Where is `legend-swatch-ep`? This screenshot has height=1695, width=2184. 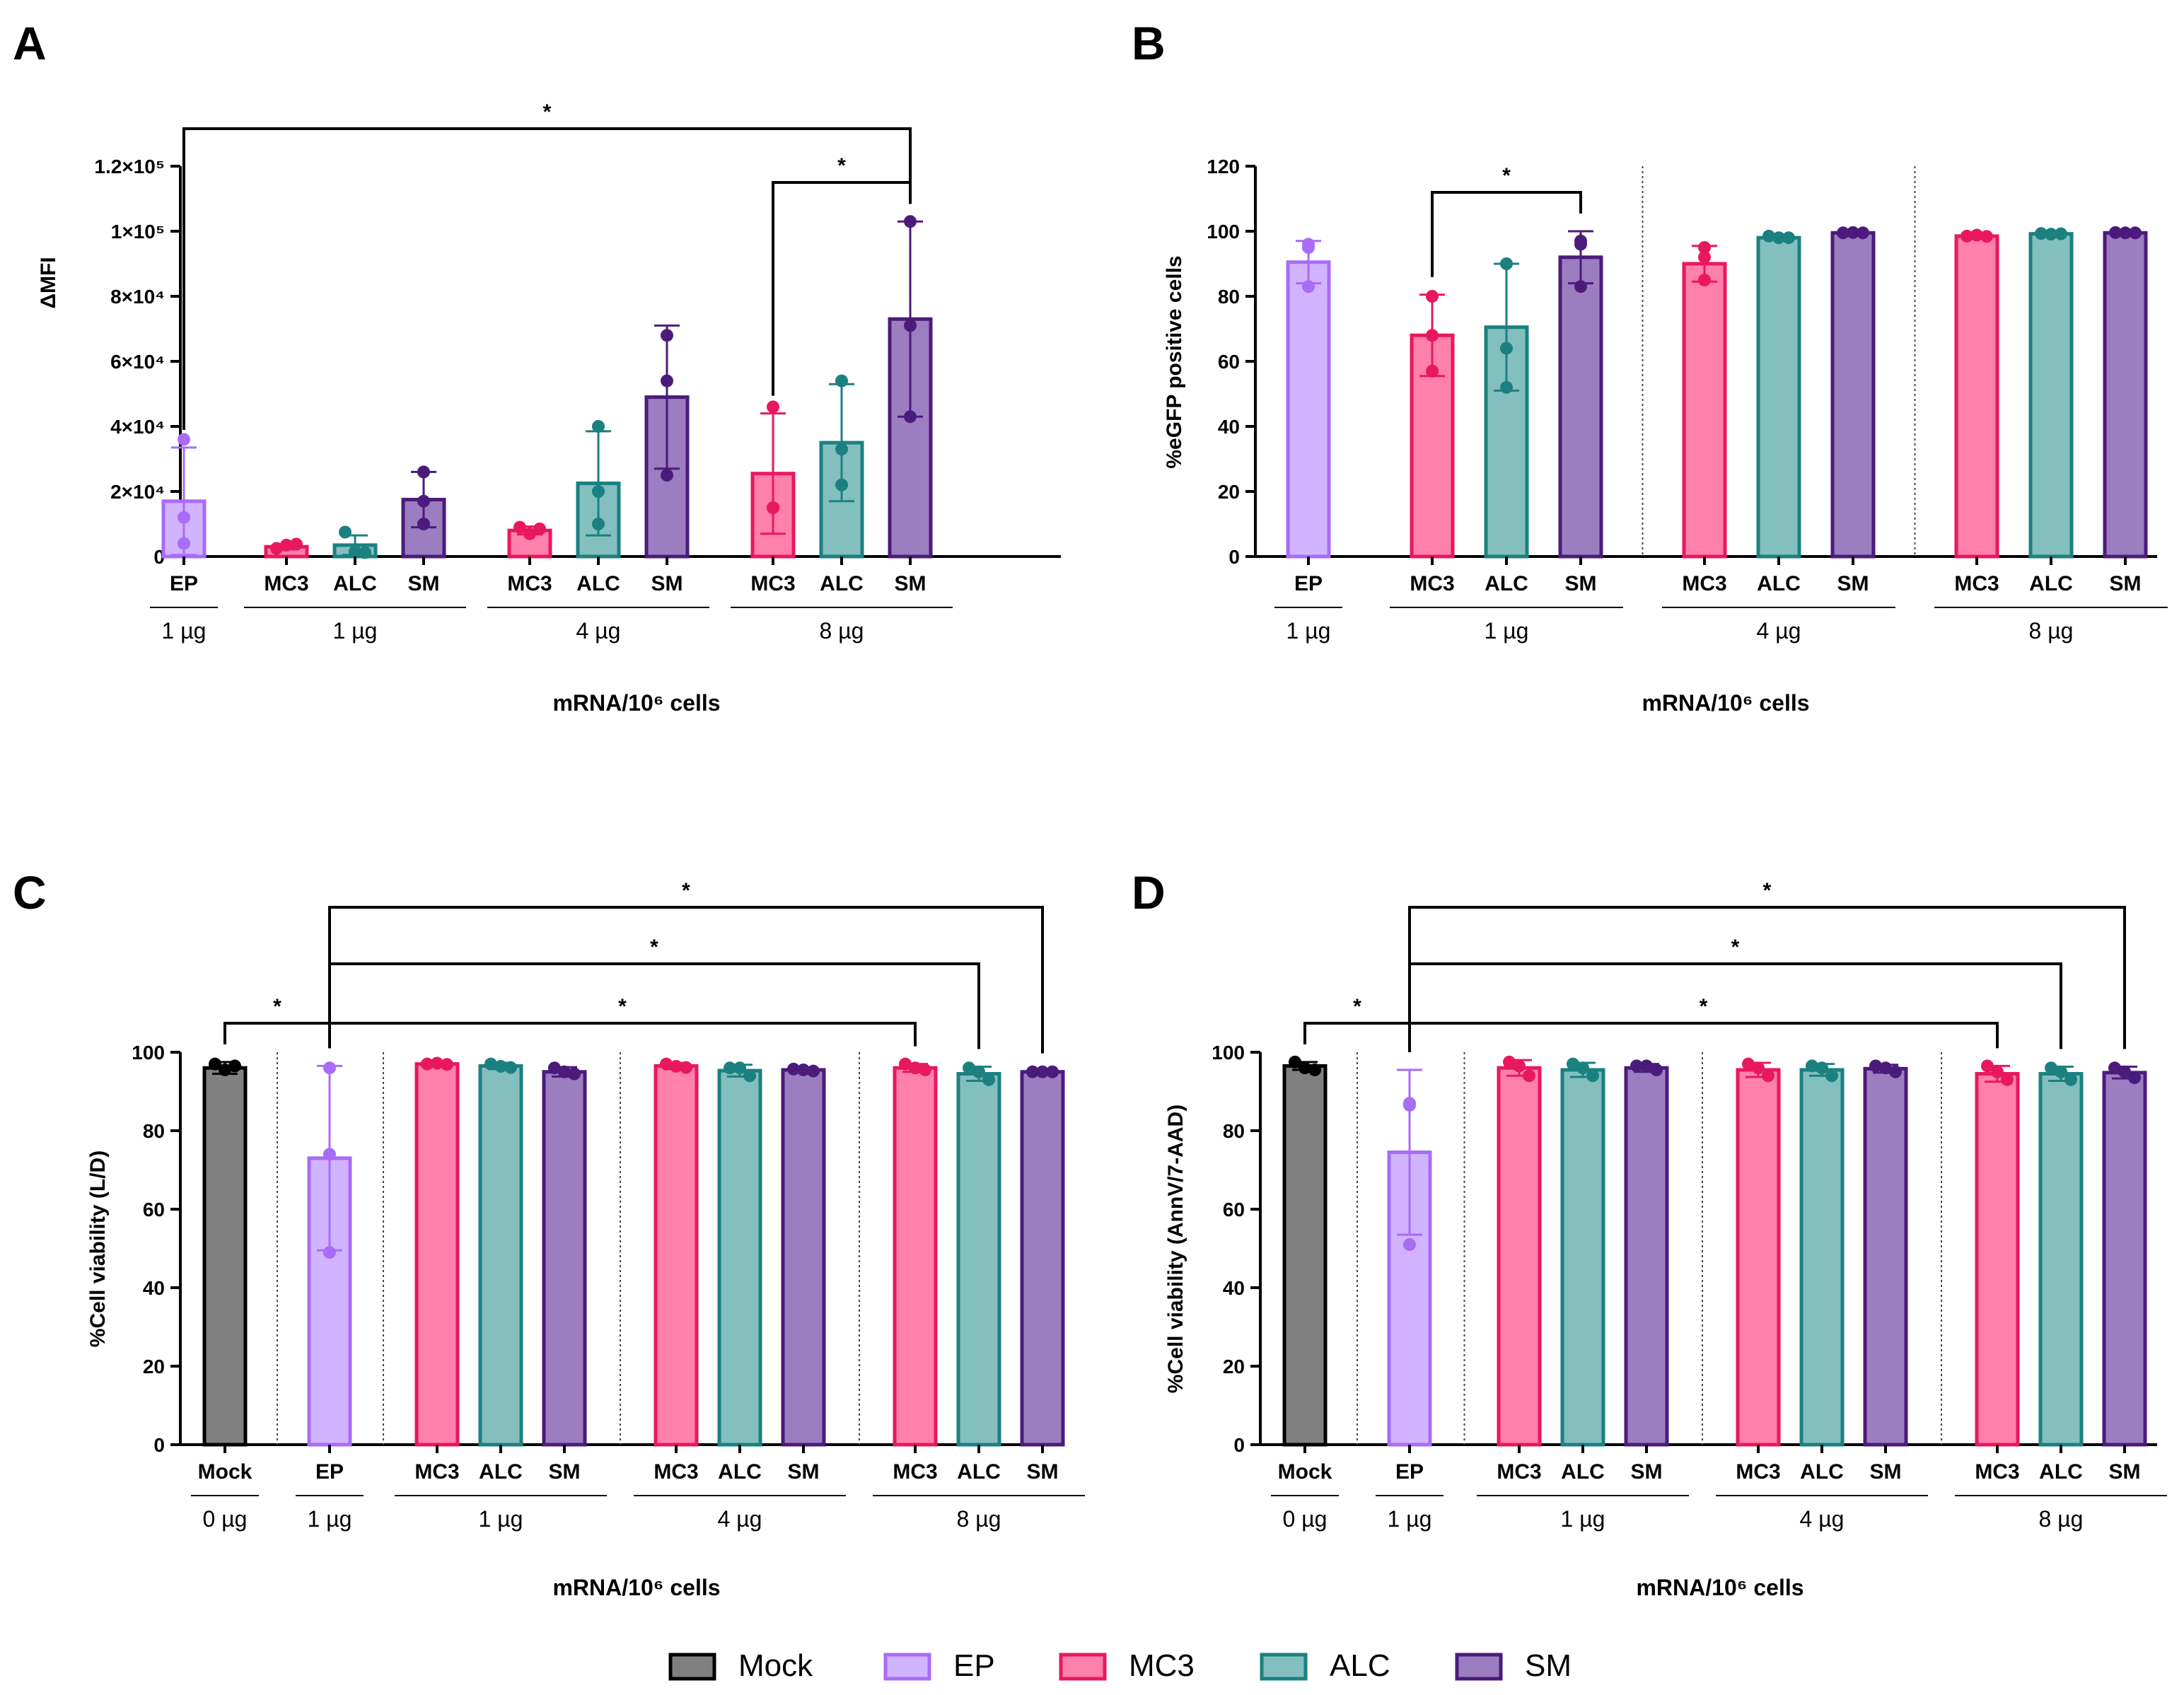 legend-swatch-ep is located at coordinates (907, 1667).